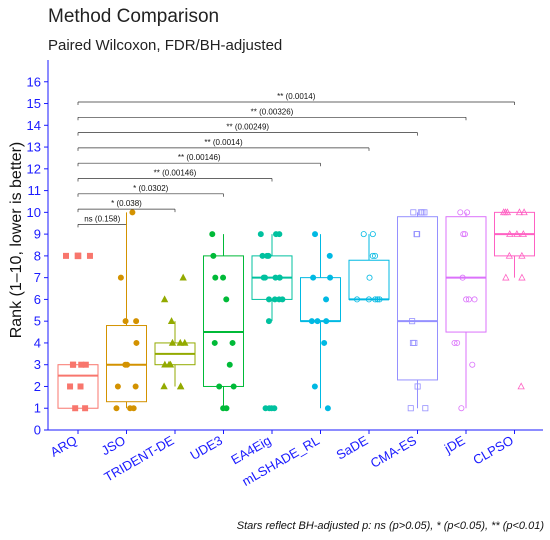  Describe the element at coordinates (37, 299) in the screenshot. I see `y-tick-label: 6` at that location.